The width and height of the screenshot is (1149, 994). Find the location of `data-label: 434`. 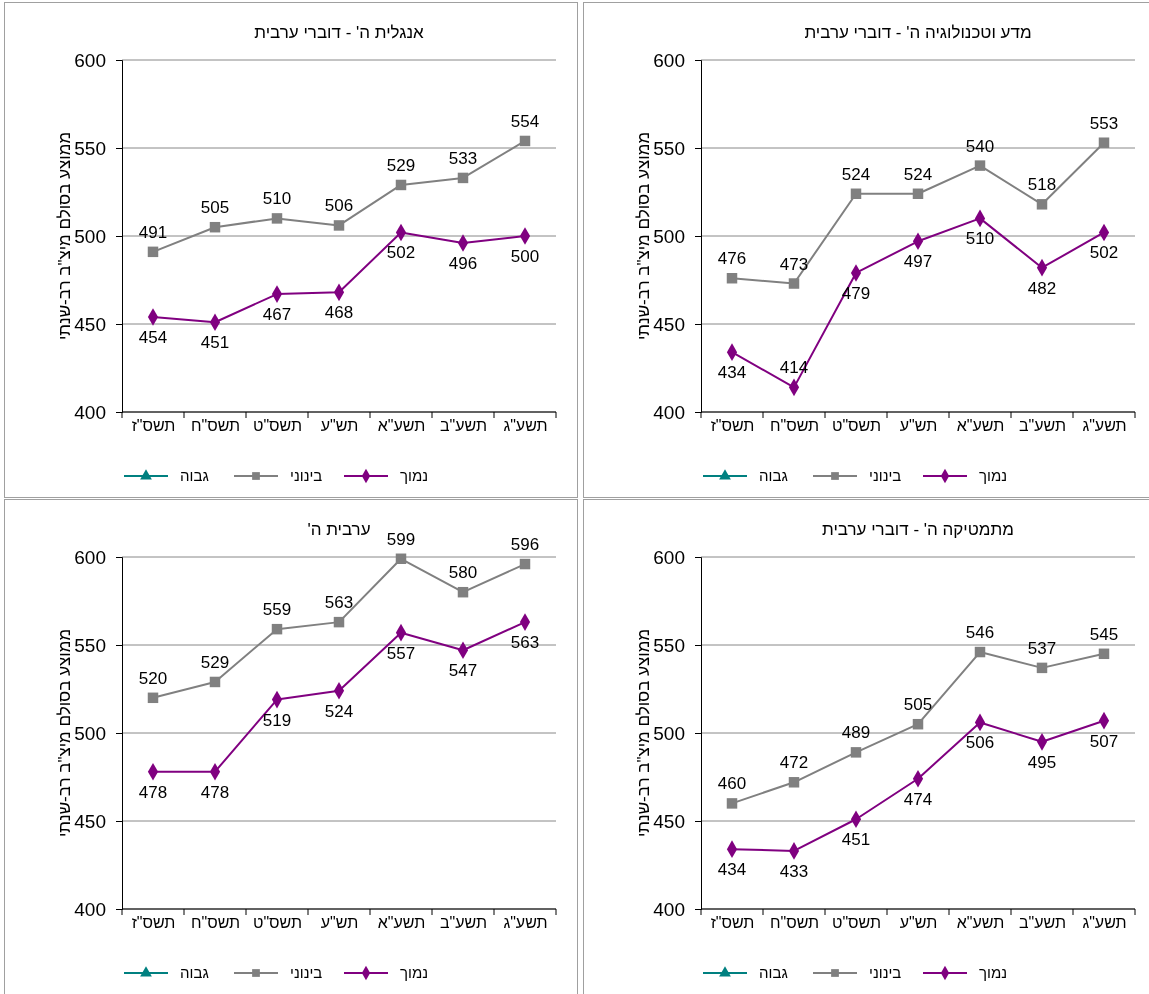

data-label: 434 is located at coordinates (732, 870).